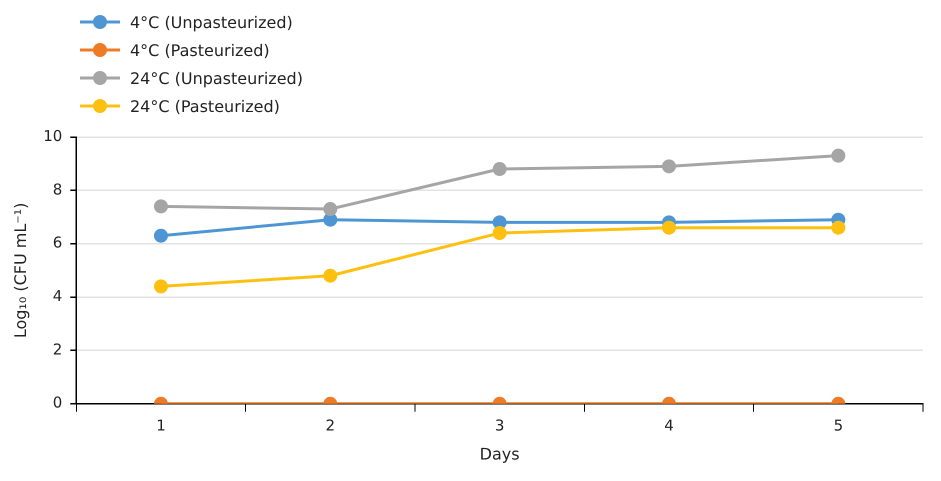 The width and height of the screenshot is (941, 481). What do you see at coordinates (211, 22) in the screenshot?
I see `legend-label: 4°C (Unpasteurized)` at bounding box center [211, 22].